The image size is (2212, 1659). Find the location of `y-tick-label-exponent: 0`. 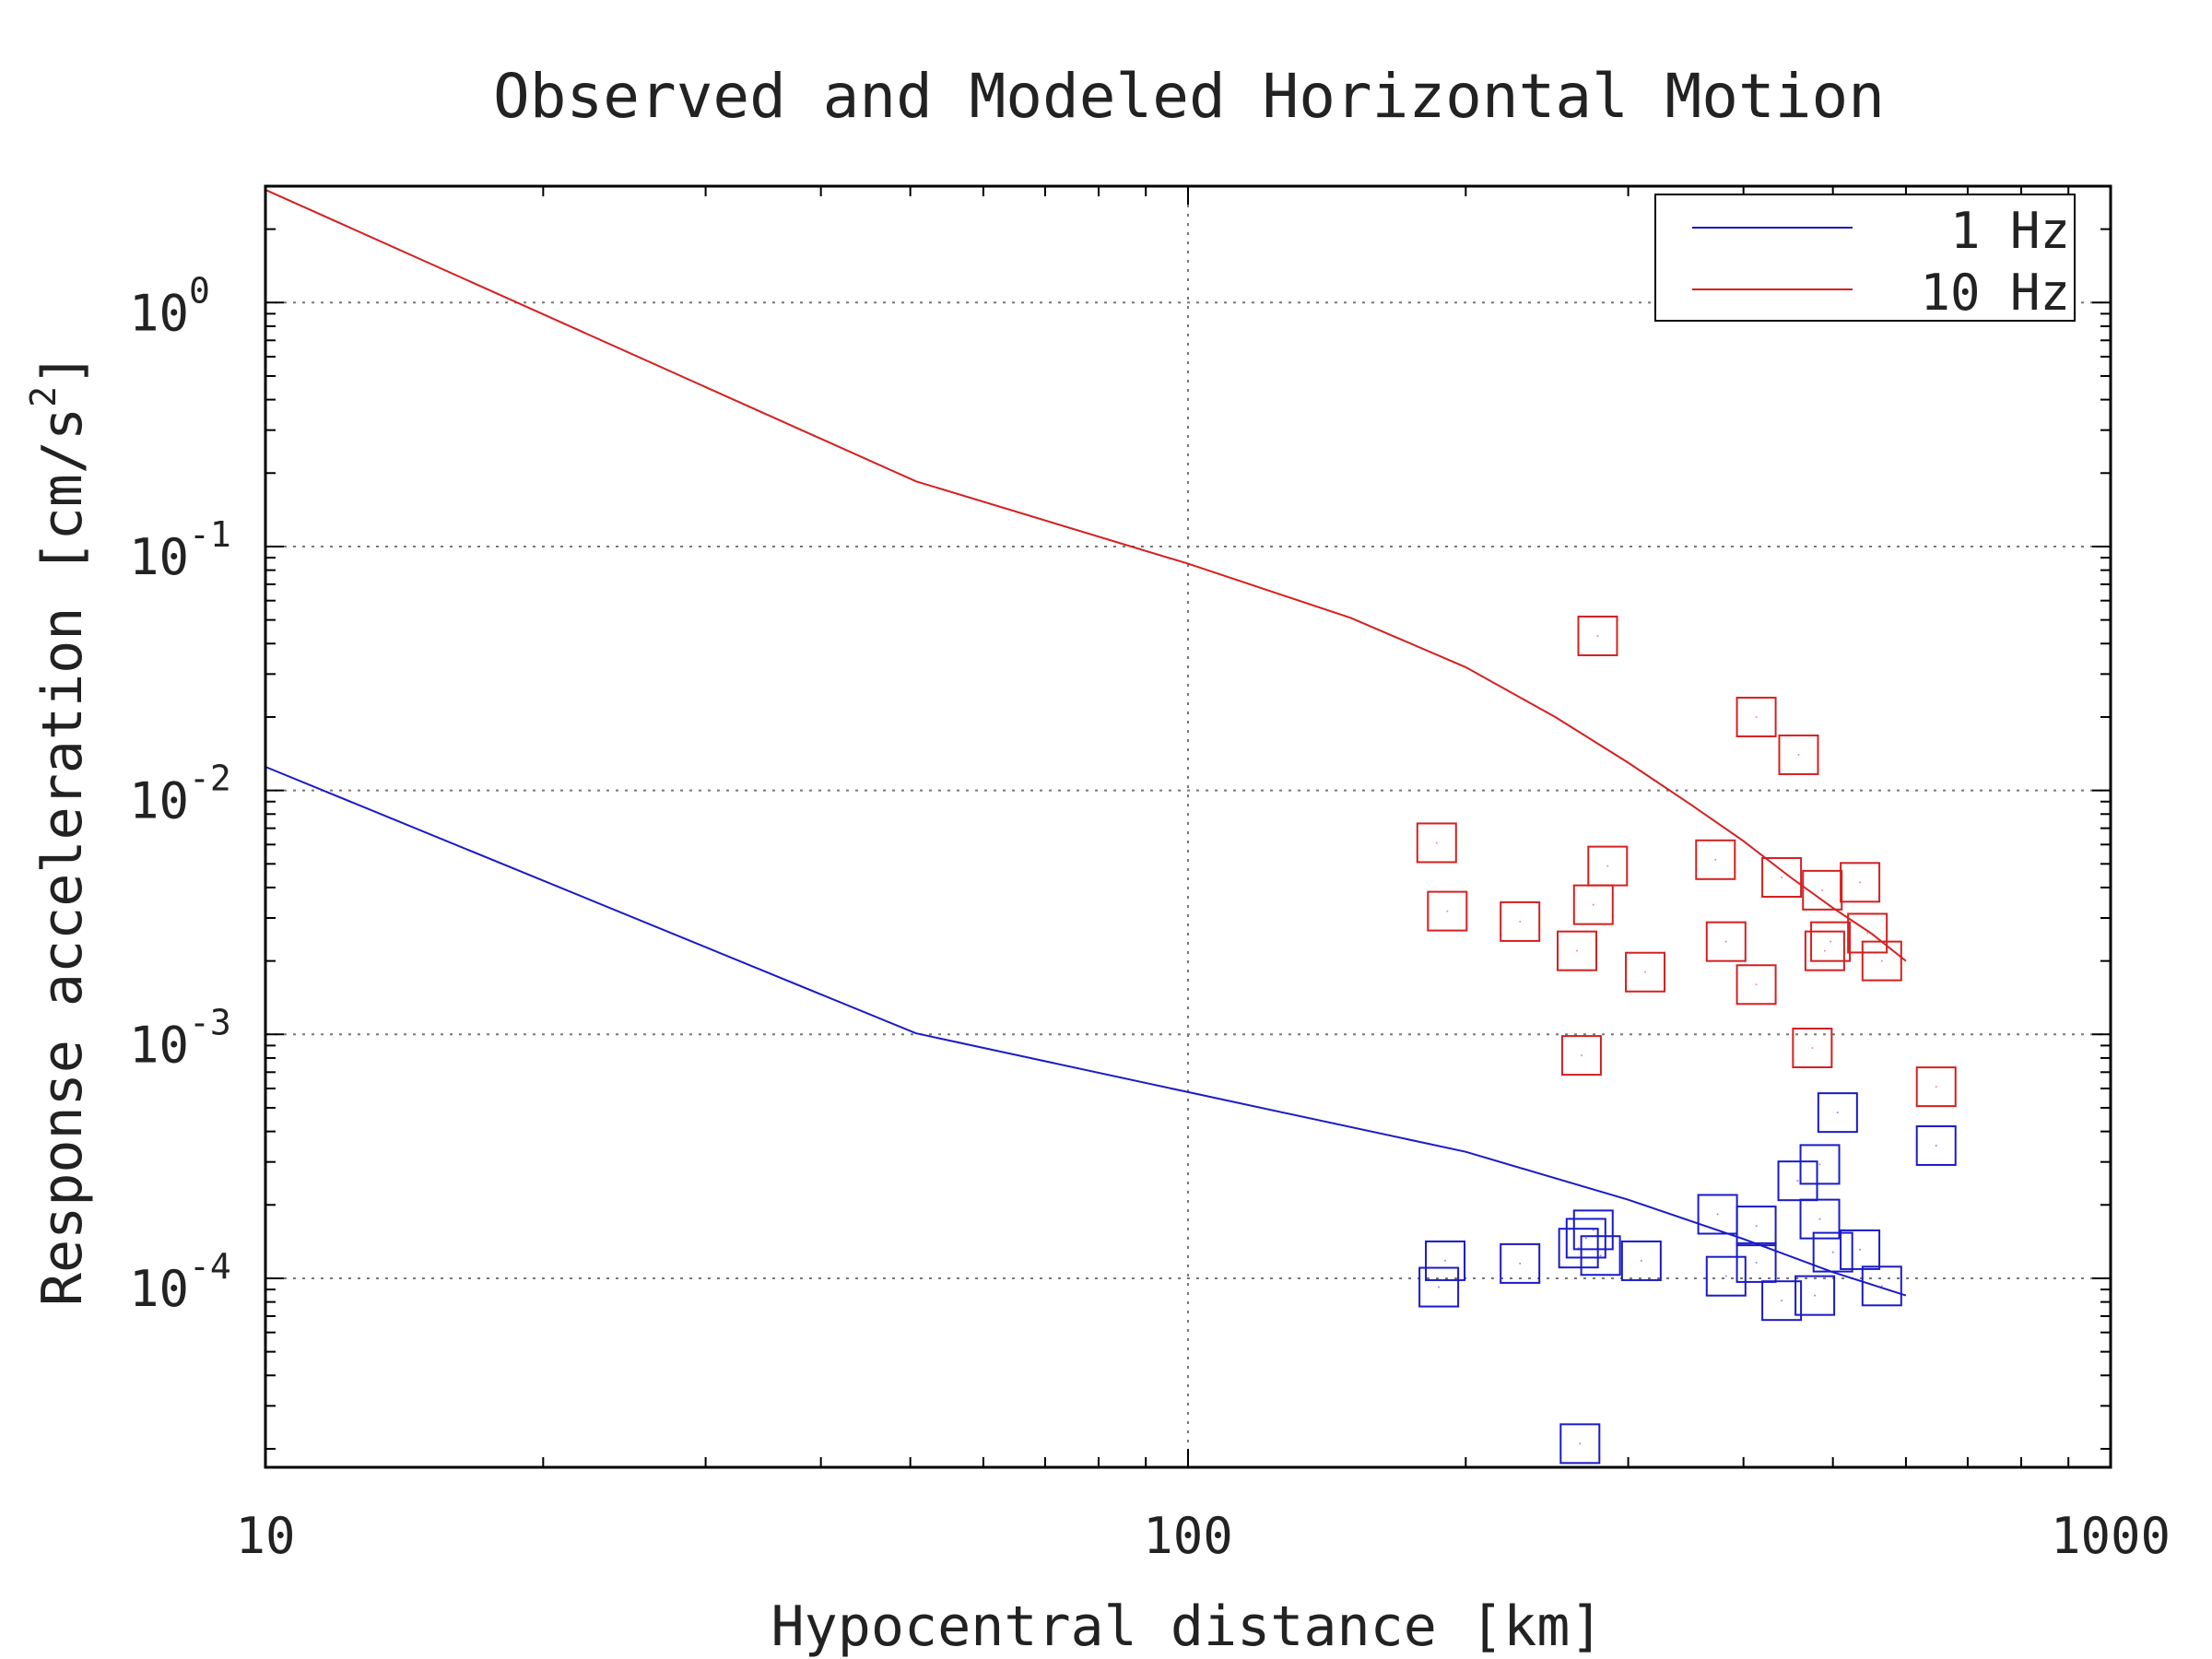

y-tick-label-exponent: 0 is located at coordinates (199, 290).